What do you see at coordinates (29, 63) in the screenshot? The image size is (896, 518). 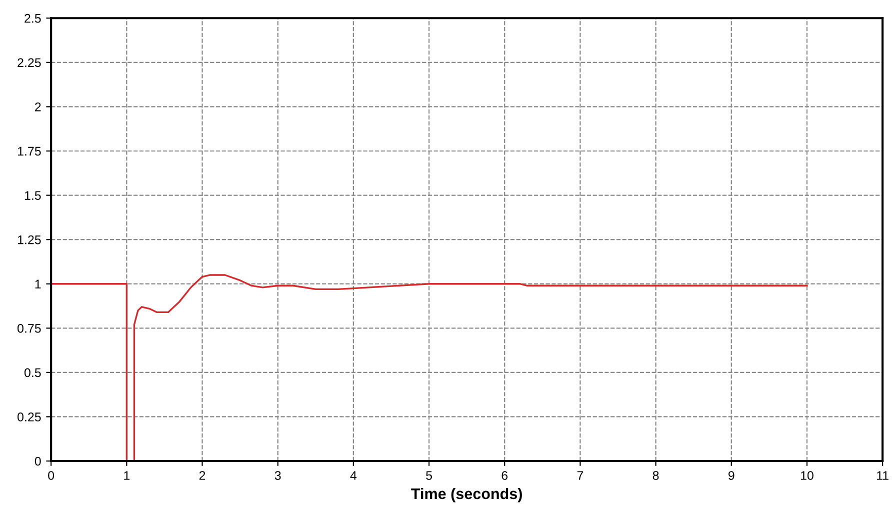 I see `y-tick-label: 2.25` at bounding box center [29, 63].